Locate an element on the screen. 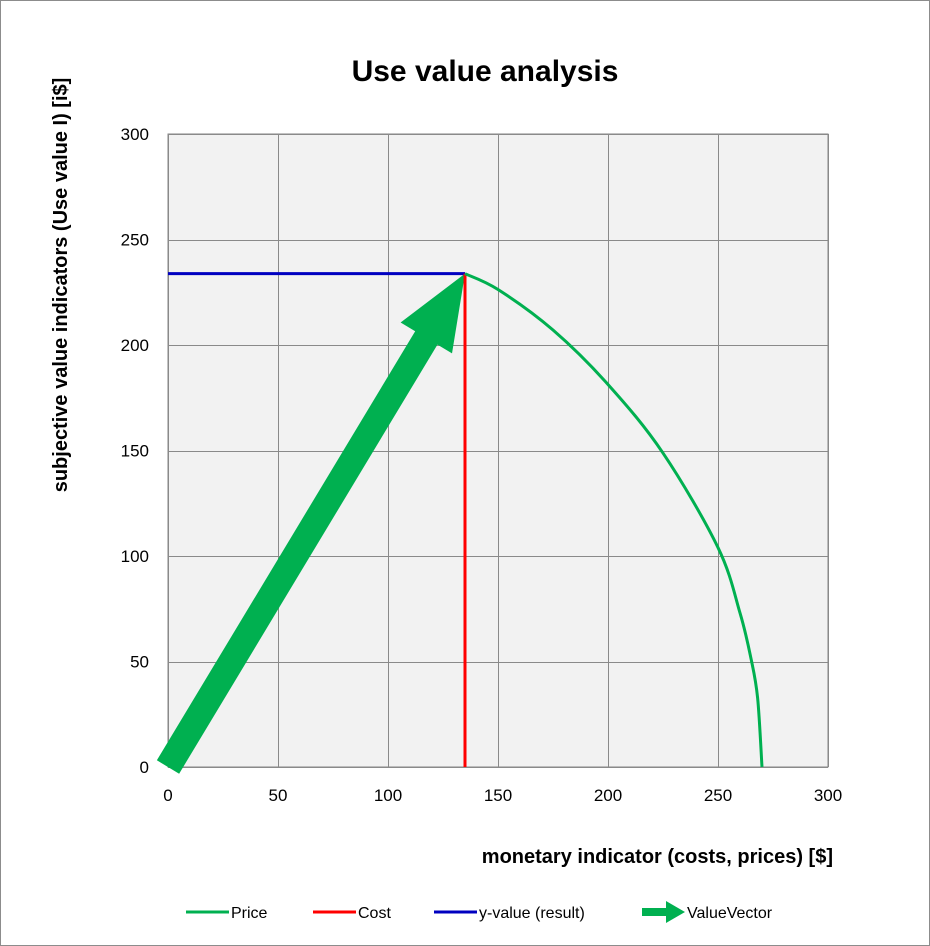 This screenshot has width=930, height=946. x-tick-label: 150 is located at coordinates (498, 795).